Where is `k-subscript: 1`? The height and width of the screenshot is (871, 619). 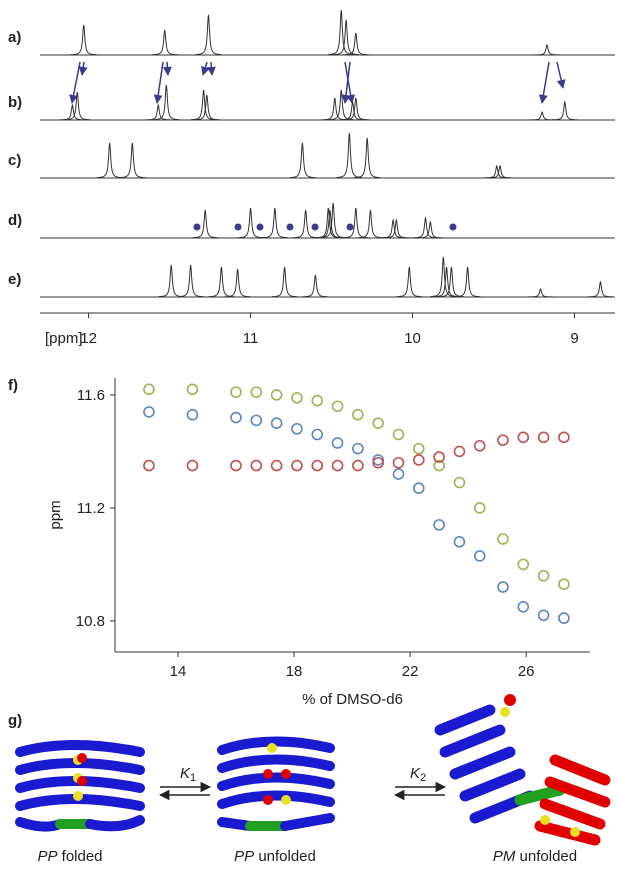 k-subscript: 1 is located at coordinates (193, 778).